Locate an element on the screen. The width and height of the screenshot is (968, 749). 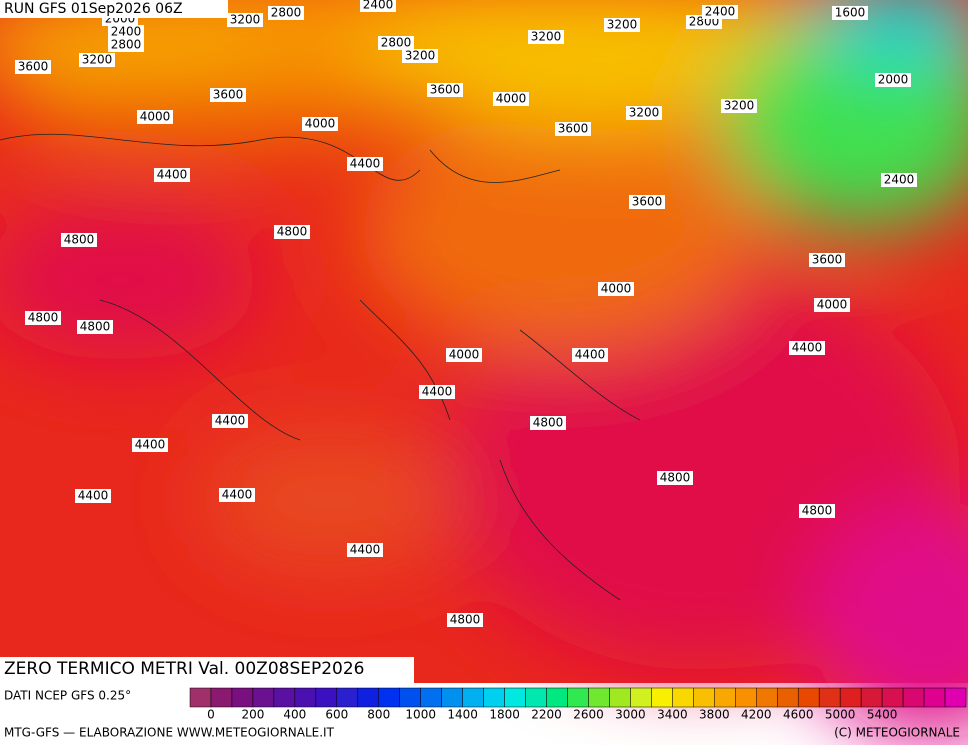
colorbar-label: 4200 is located at coordinates (756, 715).